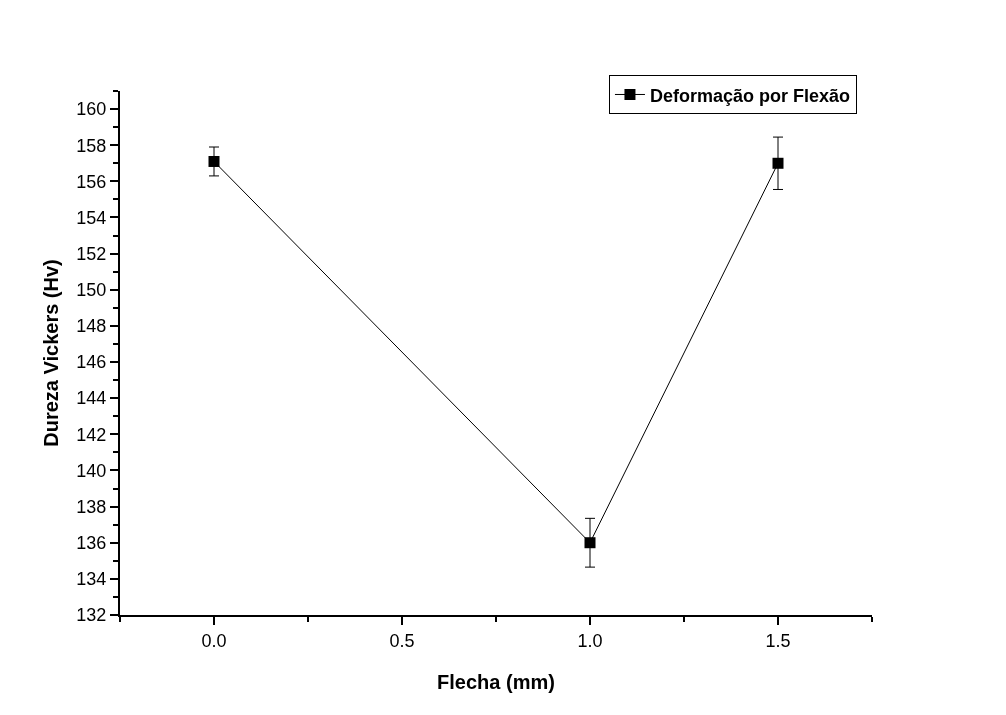 The width and height of the screenshot is (1006, 715). I want to click on y-tick-label: 134, so click(91, 579).